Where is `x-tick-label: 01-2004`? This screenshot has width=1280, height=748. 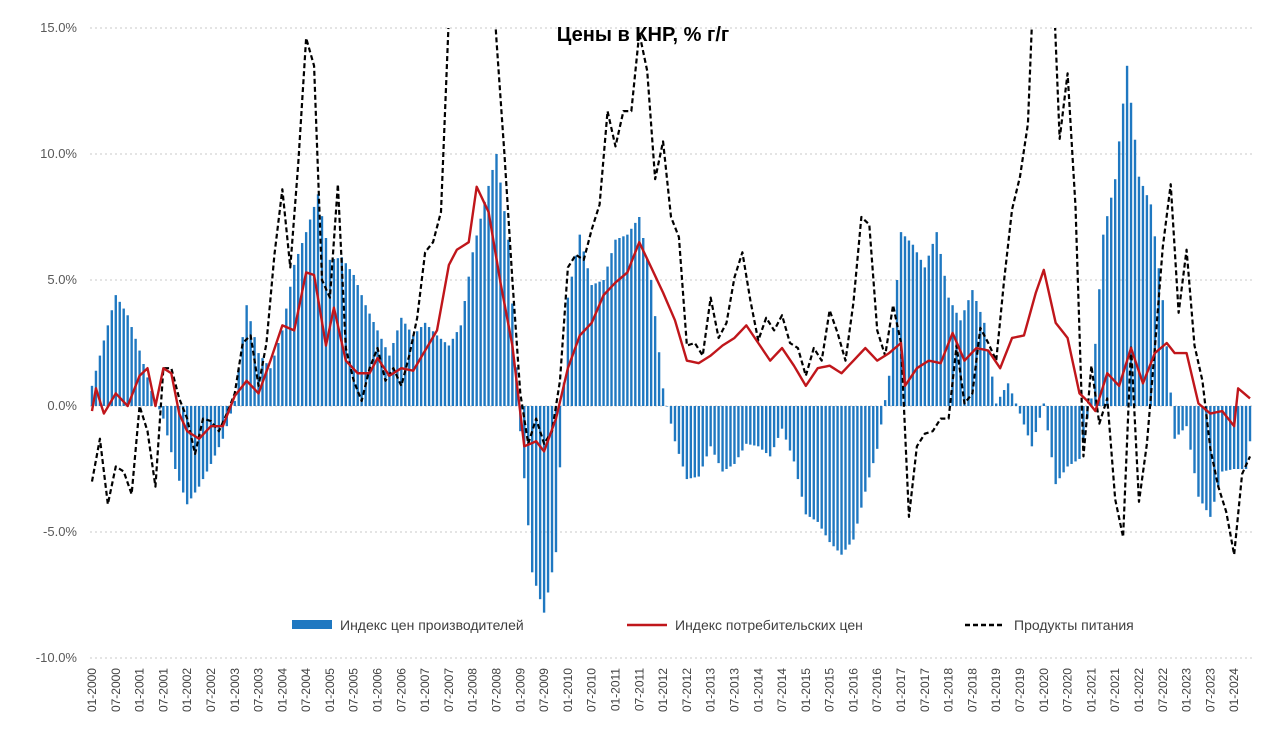 x-tick-label: 01-2004 is located at coordinates (282, 690).